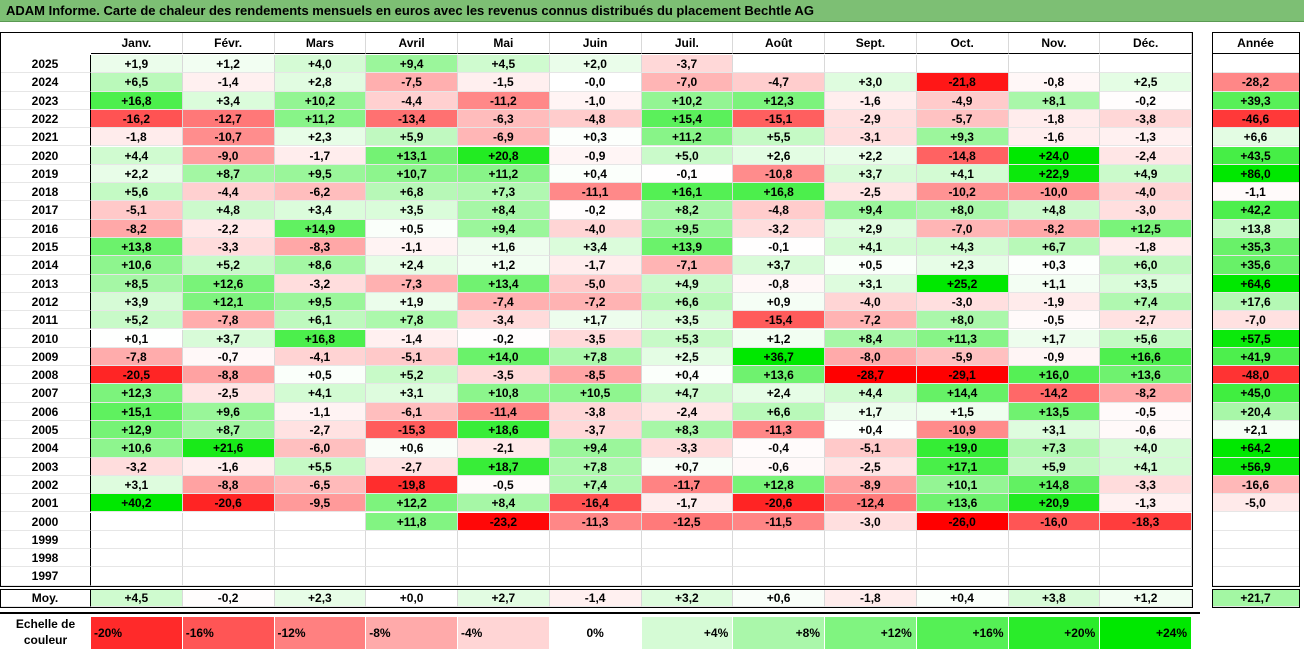 This screenshot has width=1304, height=652. I want to click on heatmap-cell: -28,7, so click(871, 375).